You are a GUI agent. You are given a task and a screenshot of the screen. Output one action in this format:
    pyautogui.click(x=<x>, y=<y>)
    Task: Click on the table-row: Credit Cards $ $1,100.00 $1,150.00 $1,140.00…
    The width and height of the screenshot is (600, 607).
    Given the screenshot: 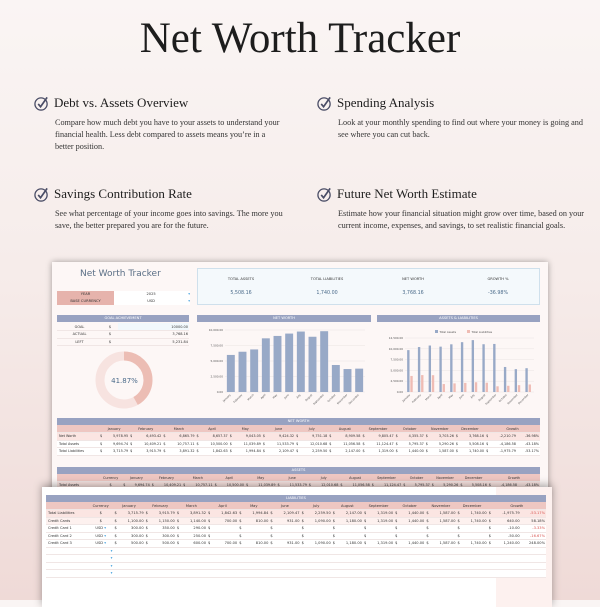 What is the action you would take?
    pyautogui.click(x=296, y=521)
    